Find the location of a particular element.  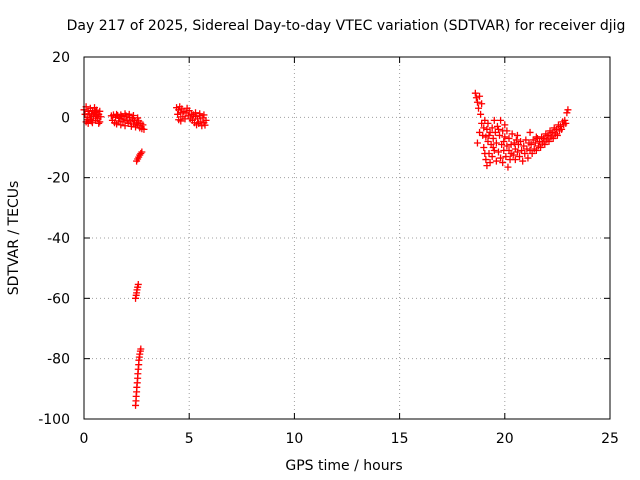

y-tick-label: -60 is located at coordinates (58, 299).